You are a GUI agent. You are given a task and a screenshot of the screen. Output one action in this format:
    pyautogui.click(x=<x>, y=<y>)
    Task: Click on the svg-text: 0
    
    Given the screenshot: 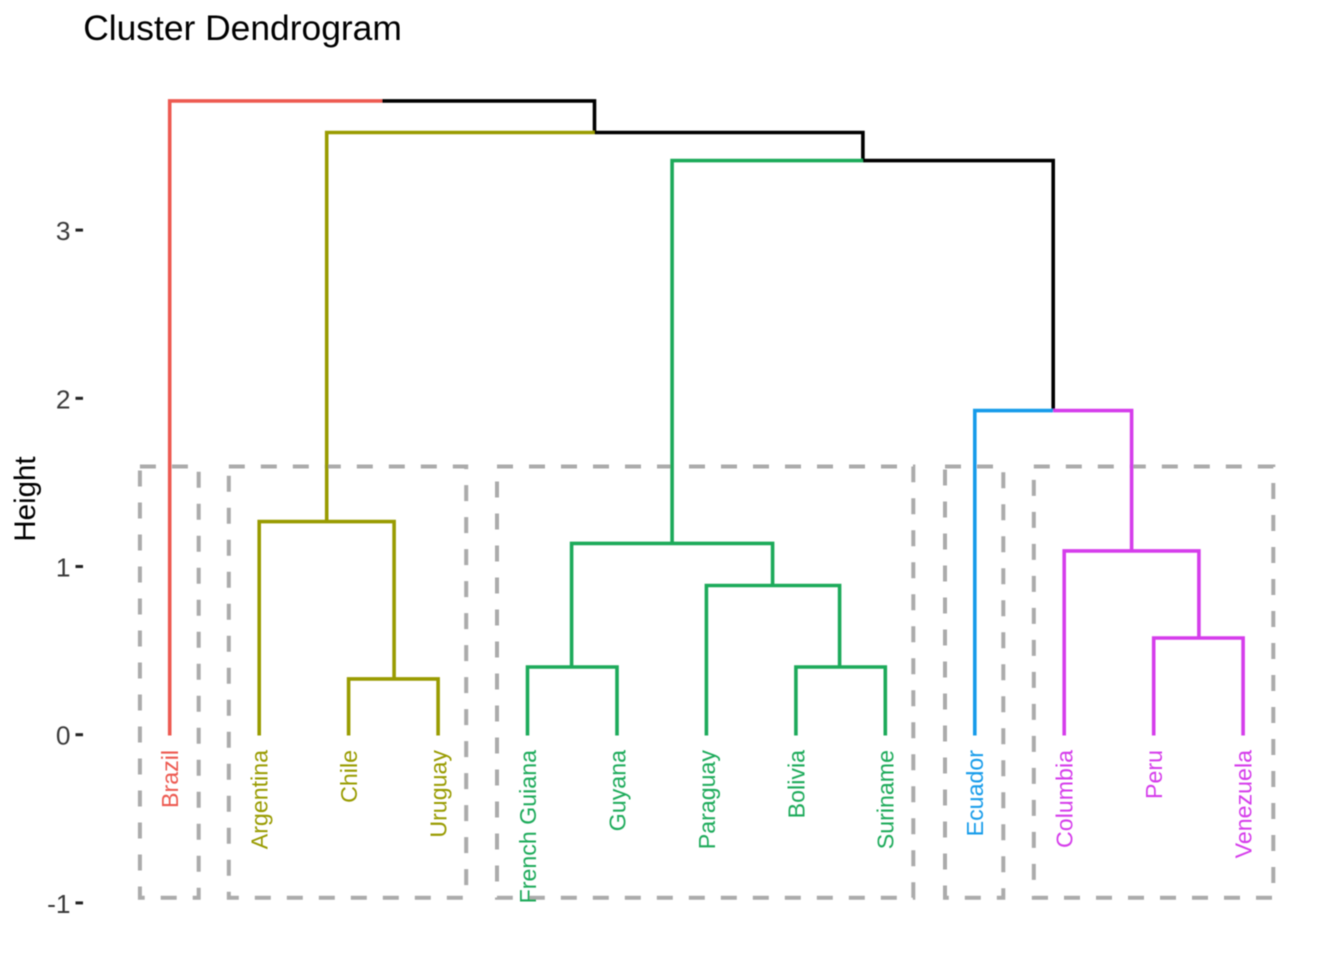 What is the action you would take?
    pyautogui.click(x=63, y=736)
    